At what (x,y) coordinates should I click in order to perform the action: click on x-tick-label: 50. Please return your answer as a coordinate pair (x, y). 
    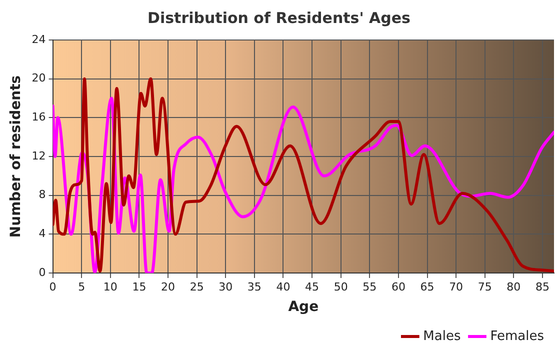
    Looking at the image, I should click on (341, 287).